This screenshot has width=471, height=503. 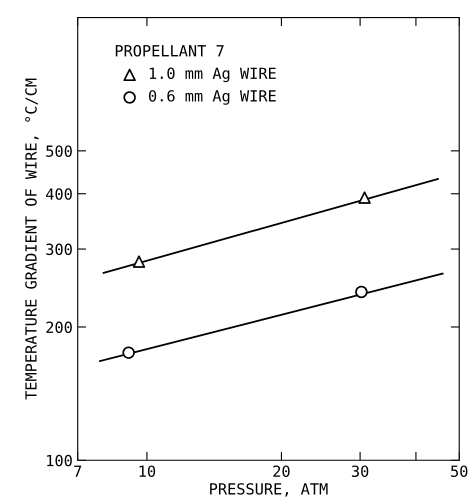 What do you see at coordinates (148, 471) in the screenshot?
I see `x-tick-label: 10` at bounding box center [148, 471].